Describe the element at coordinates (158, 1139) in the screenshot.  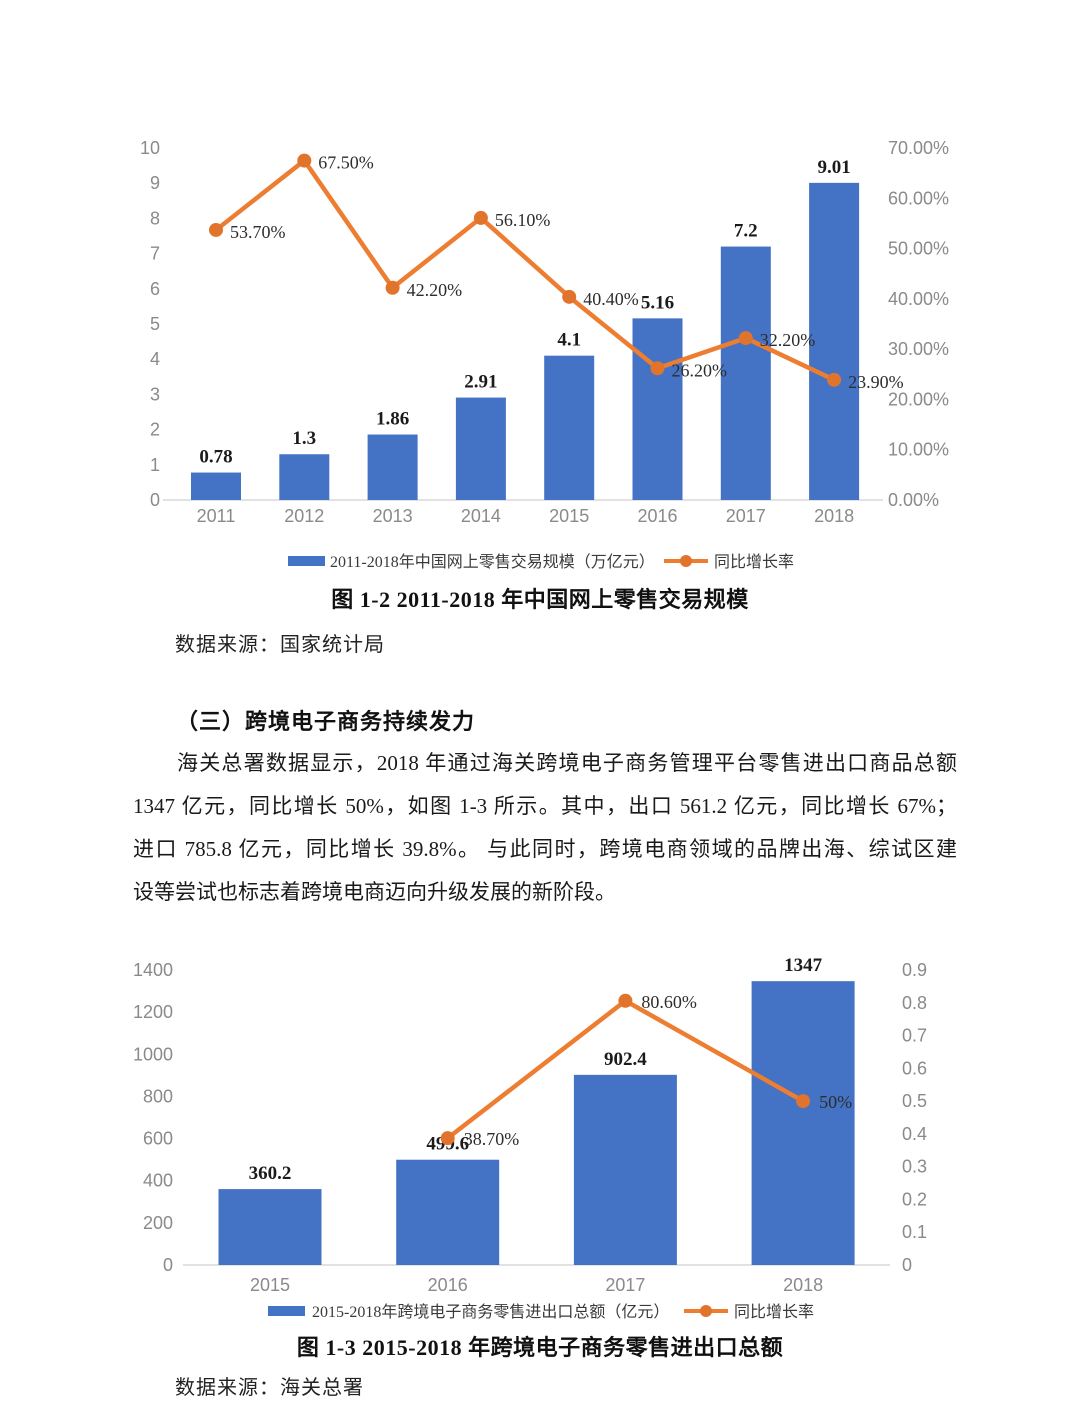
I see `y-axis-tick-label: 600` at that location.